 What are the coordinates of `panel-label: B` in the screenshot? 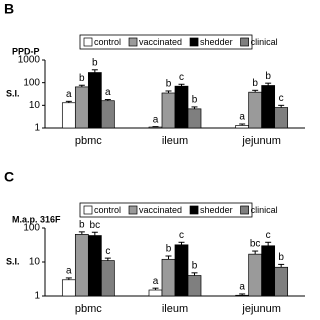 It's located at (9, 9).